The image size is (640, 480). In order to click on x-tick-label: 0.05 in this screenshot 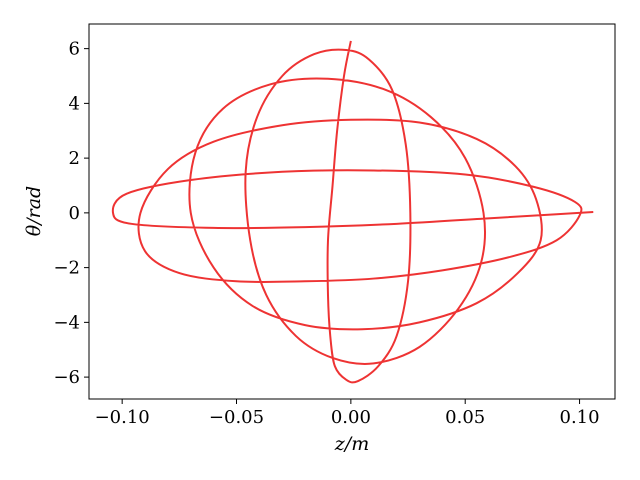, I will do `click(465, 417)`.